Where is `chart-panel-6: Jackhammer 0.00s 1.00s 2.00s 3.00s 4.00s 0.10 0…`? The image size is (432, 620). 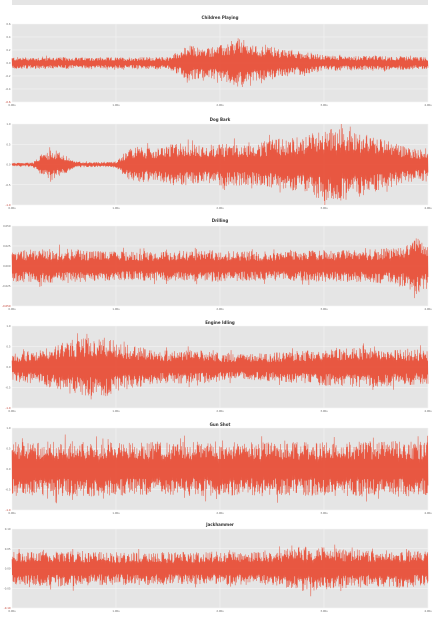 chart-panel-6: Jackhammer 0.00s 1.00s 2.00s 3.00s 4.00s 0.10 0… is located at coordinates (218, 567).